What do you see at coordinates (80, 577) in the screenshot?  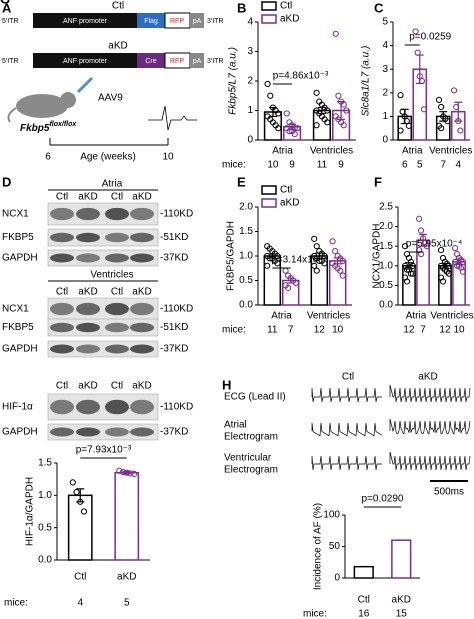 I see `x-tick-label: Ctl` at bounding box center [80, 577].